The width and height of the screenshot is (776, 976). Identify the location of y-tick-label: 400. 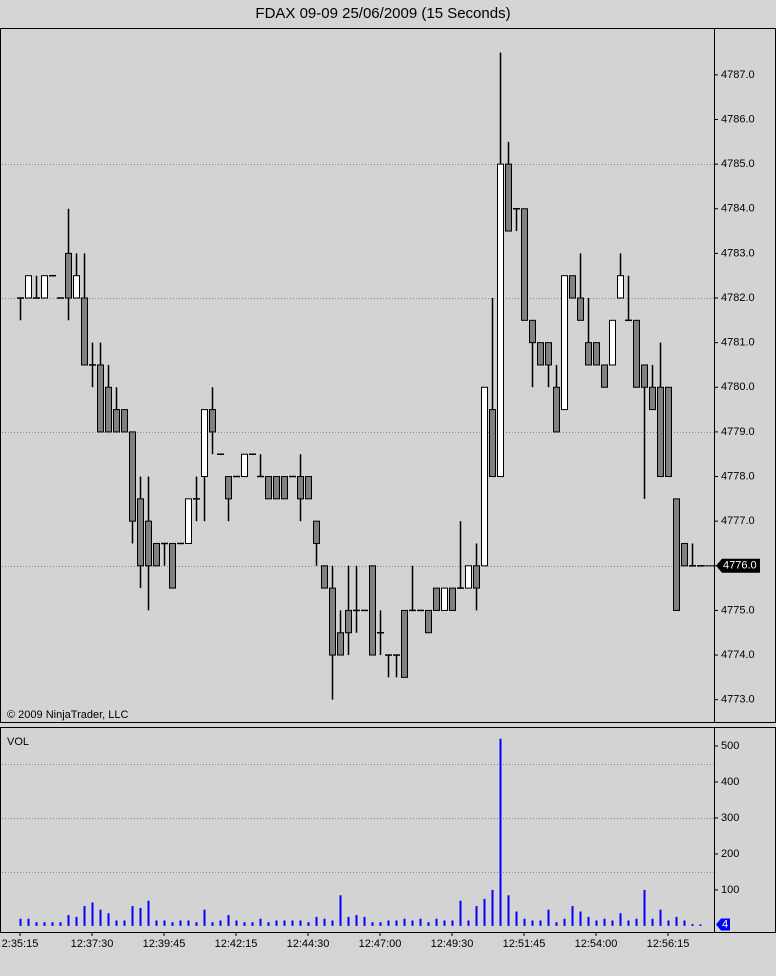
(730, 782).